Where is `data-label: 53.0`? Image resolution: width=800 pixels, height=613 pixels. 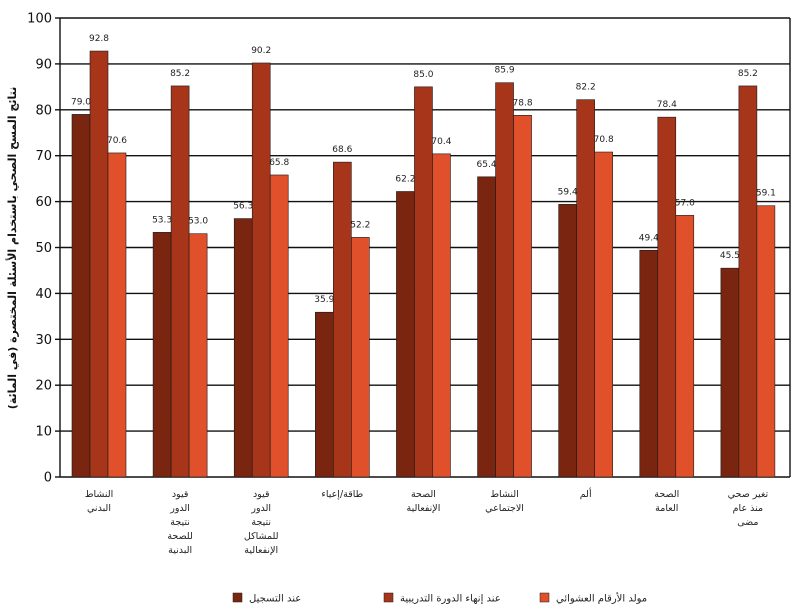 data-label: 53.0 is located at coordinates (198, 222).